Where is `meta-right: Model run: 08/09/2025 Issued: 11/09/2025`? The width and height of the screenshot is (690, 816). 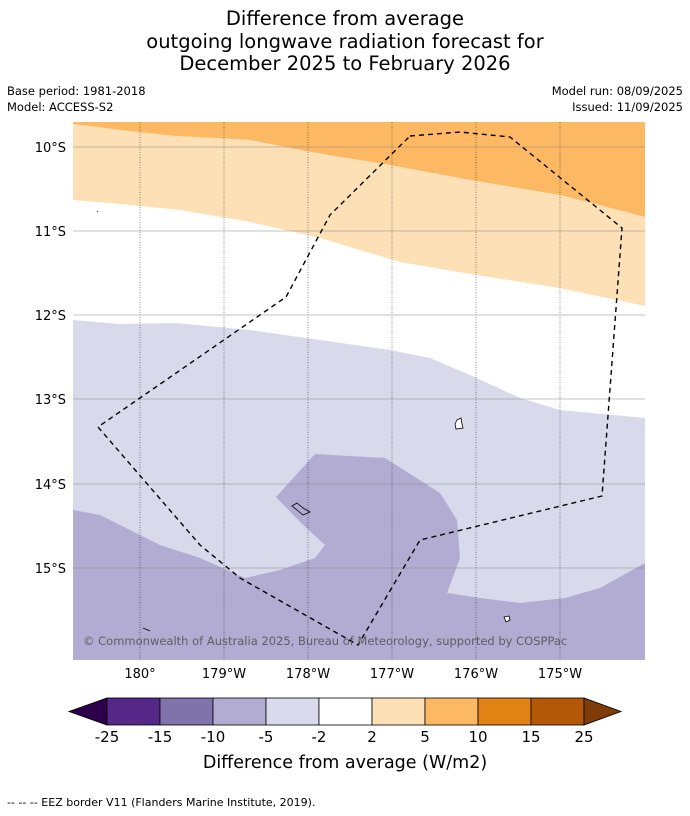
meta-right: Model run: 08/09/2025 Issued: 11/09/2025 is located at coordinates (617, 99).